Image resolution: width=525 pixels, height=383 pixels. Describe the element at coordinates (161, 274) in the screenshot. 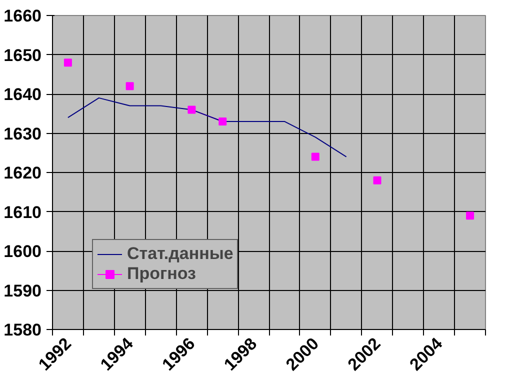

I see `legend-label: Прогноз` at that location.